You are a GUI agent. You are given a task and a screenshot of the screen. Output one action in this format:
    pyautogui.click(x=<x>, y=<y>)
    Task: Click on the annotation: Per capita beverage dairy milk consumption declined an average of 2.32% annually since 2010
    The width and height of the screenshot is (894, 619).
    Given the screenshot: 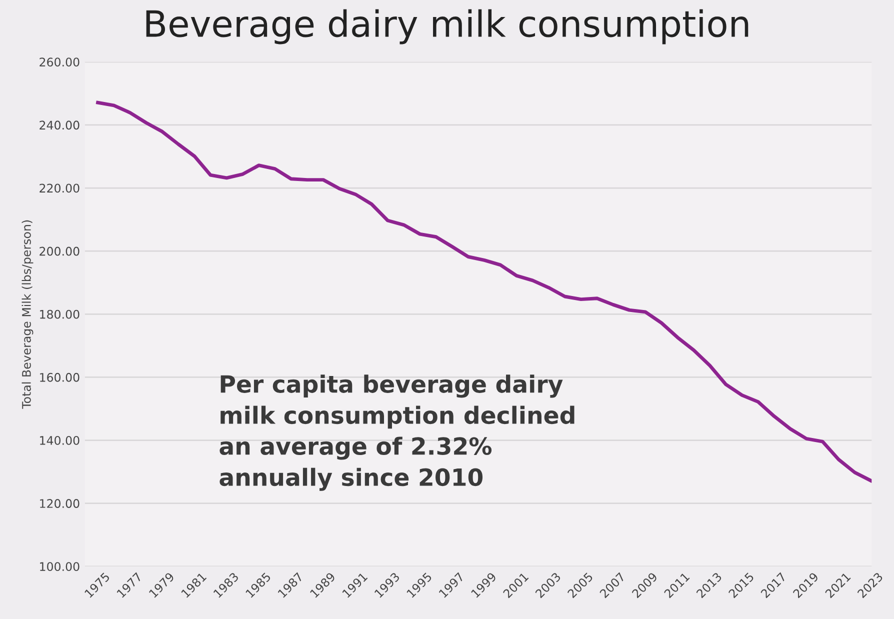 What is the action you would take?
    pyautogui.click(x=397, y=432)
    